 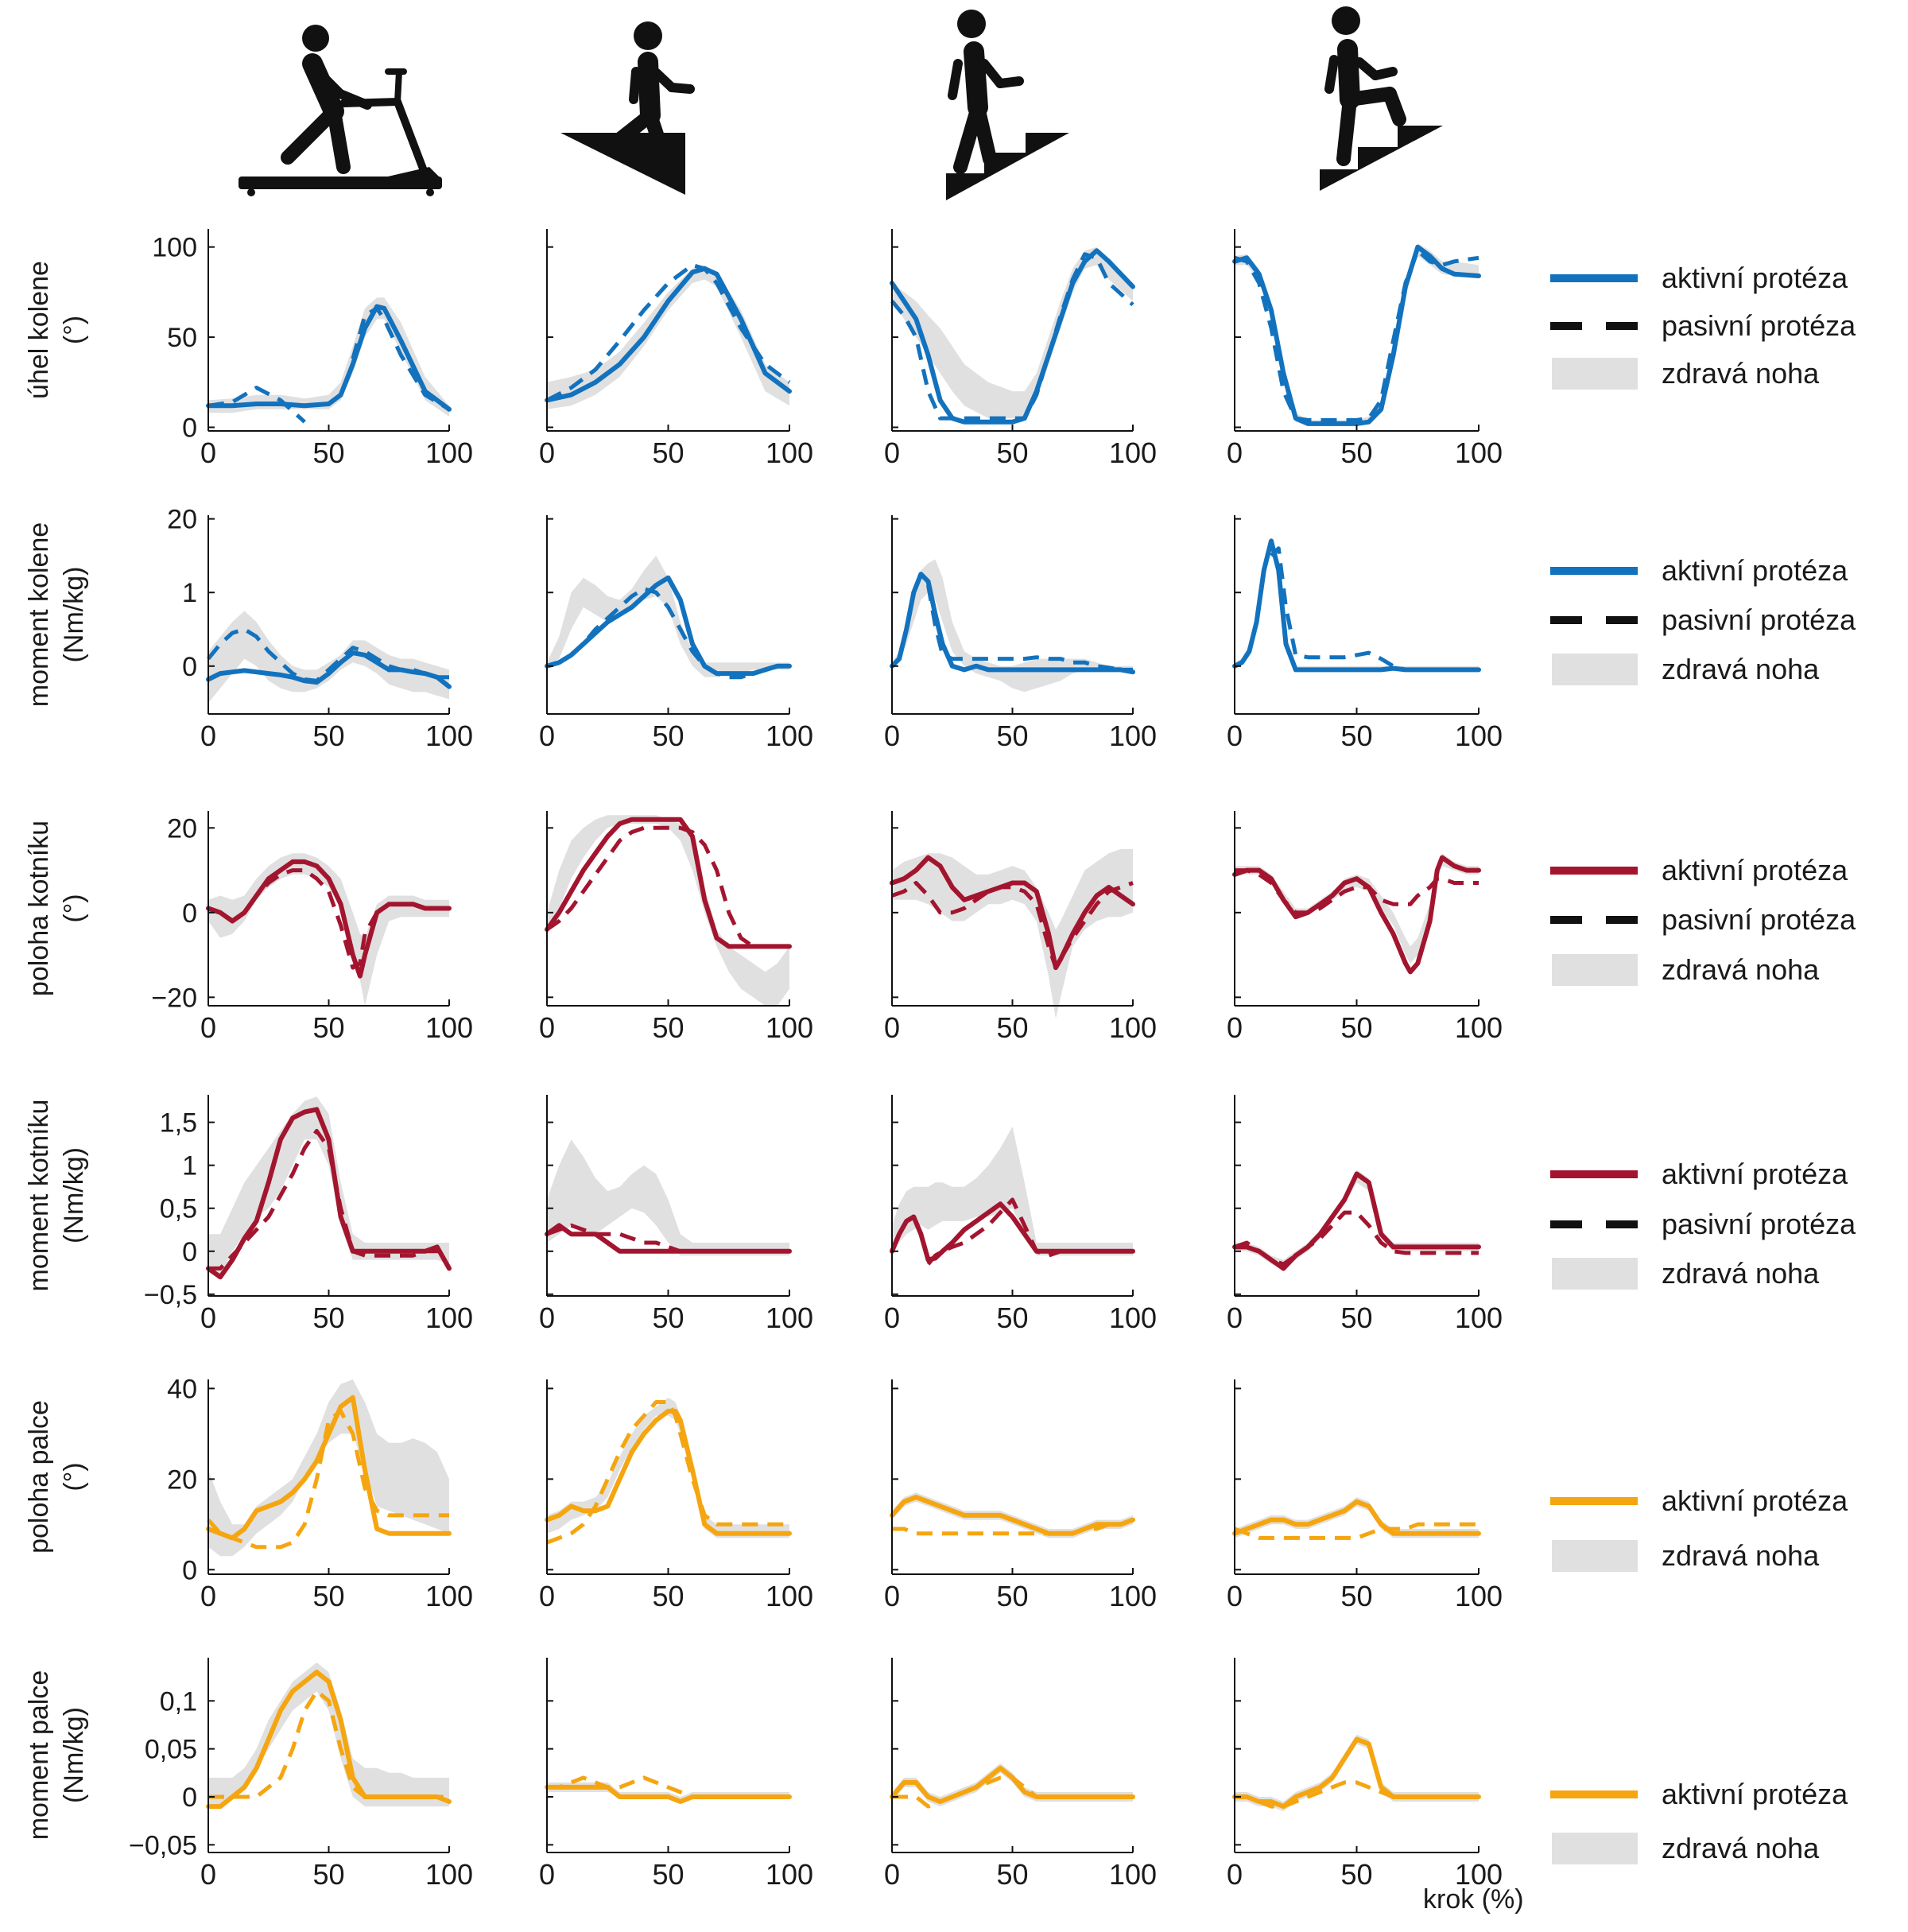 I want to click on stair-ascent-icon, so click(x=1381, y=99).